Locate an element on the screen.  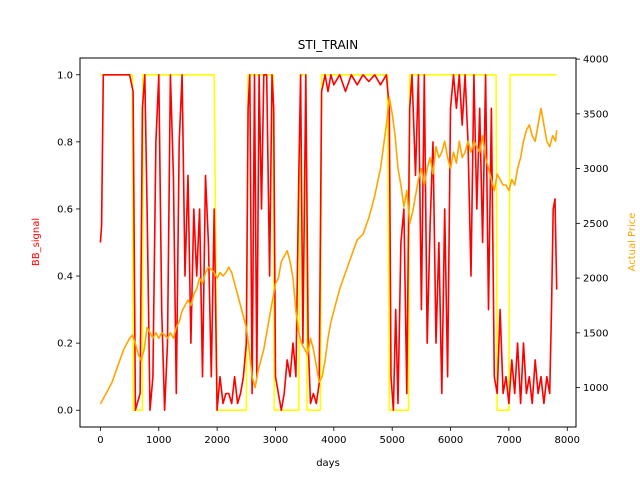
y-right-tick-label: 3000 is located at coordinates (595, 169).